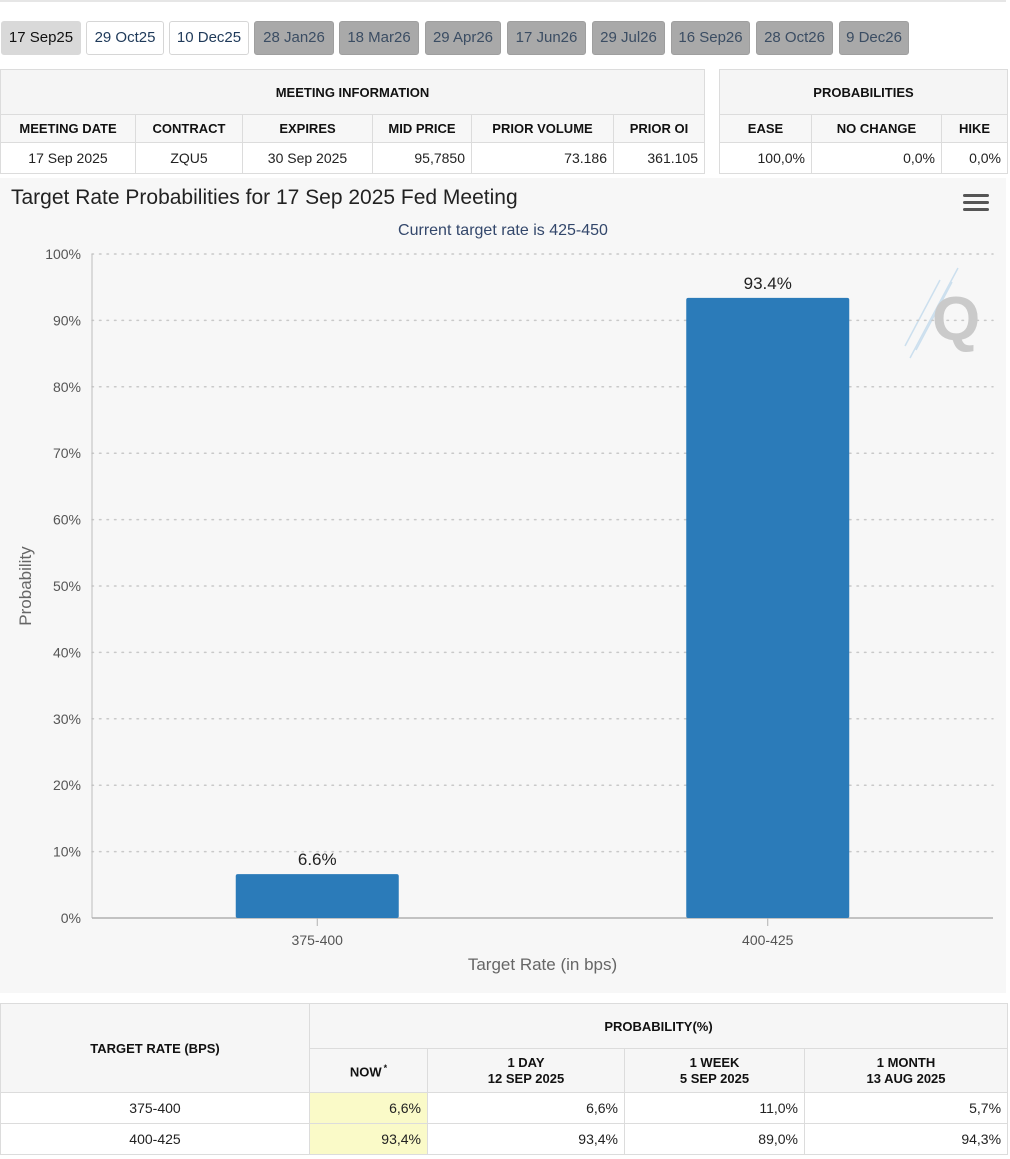  Describe the element at coordinates (317, 859) in the screenshot. I see `data-label: 6.6%` at that location.